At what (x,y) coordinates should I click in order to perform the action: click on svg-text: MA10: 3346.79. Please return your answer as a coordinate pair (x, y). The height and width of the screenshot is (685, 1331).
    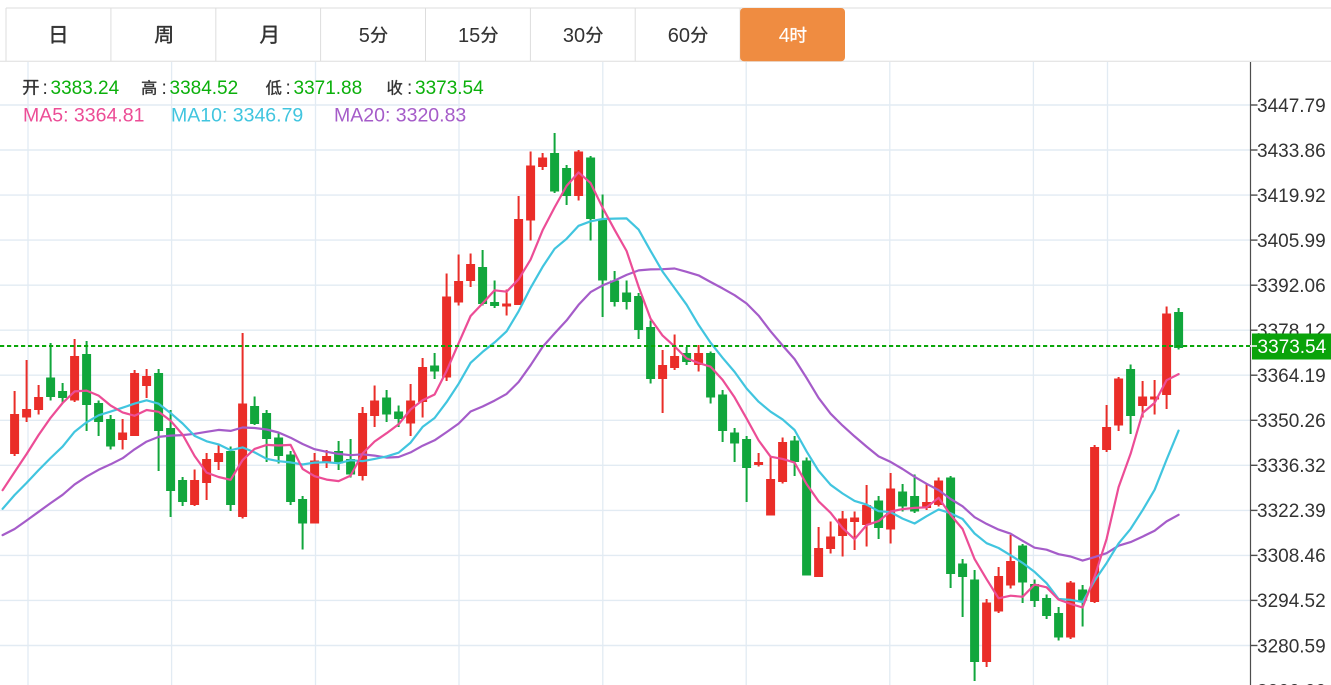
    Looking at the image, I should click on (237, 115).